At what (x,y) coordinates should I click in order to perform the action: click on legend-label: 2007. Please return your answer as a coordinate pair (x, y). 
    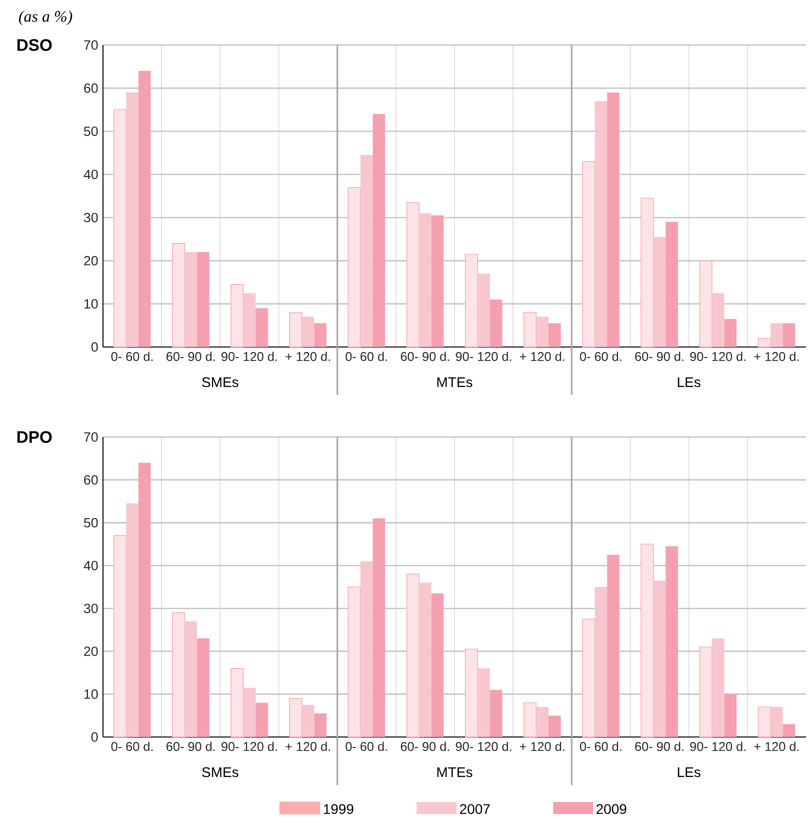
    Looking at the image, I should click on (475, 809).